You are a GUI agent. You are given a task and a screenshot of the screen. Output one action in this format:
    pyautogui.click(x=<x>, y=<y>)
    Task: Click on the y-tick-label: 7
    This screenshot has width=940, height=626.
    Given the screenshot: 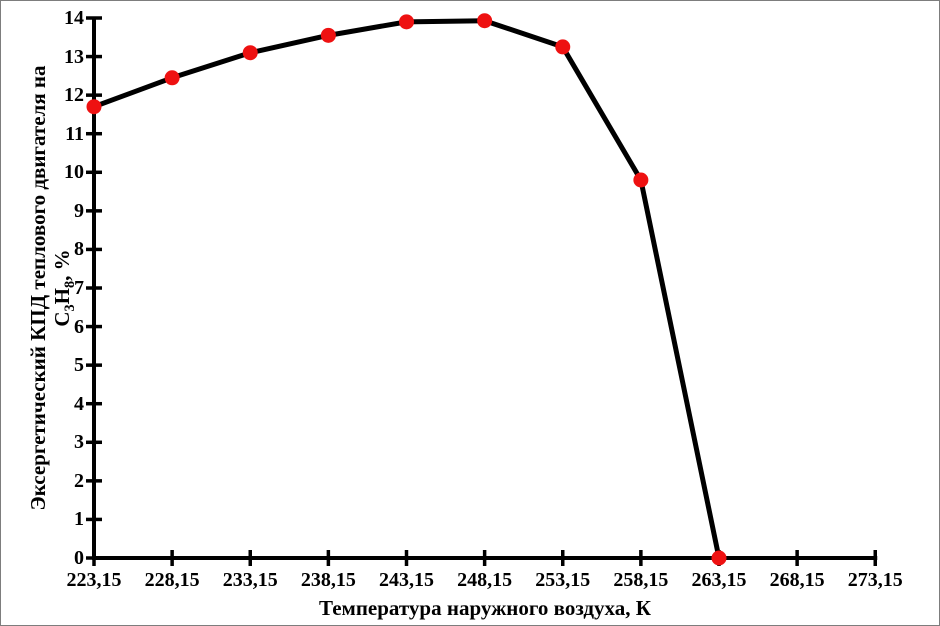 What is the action you would take?
    pyautogui.click(x=79, y=288)
    